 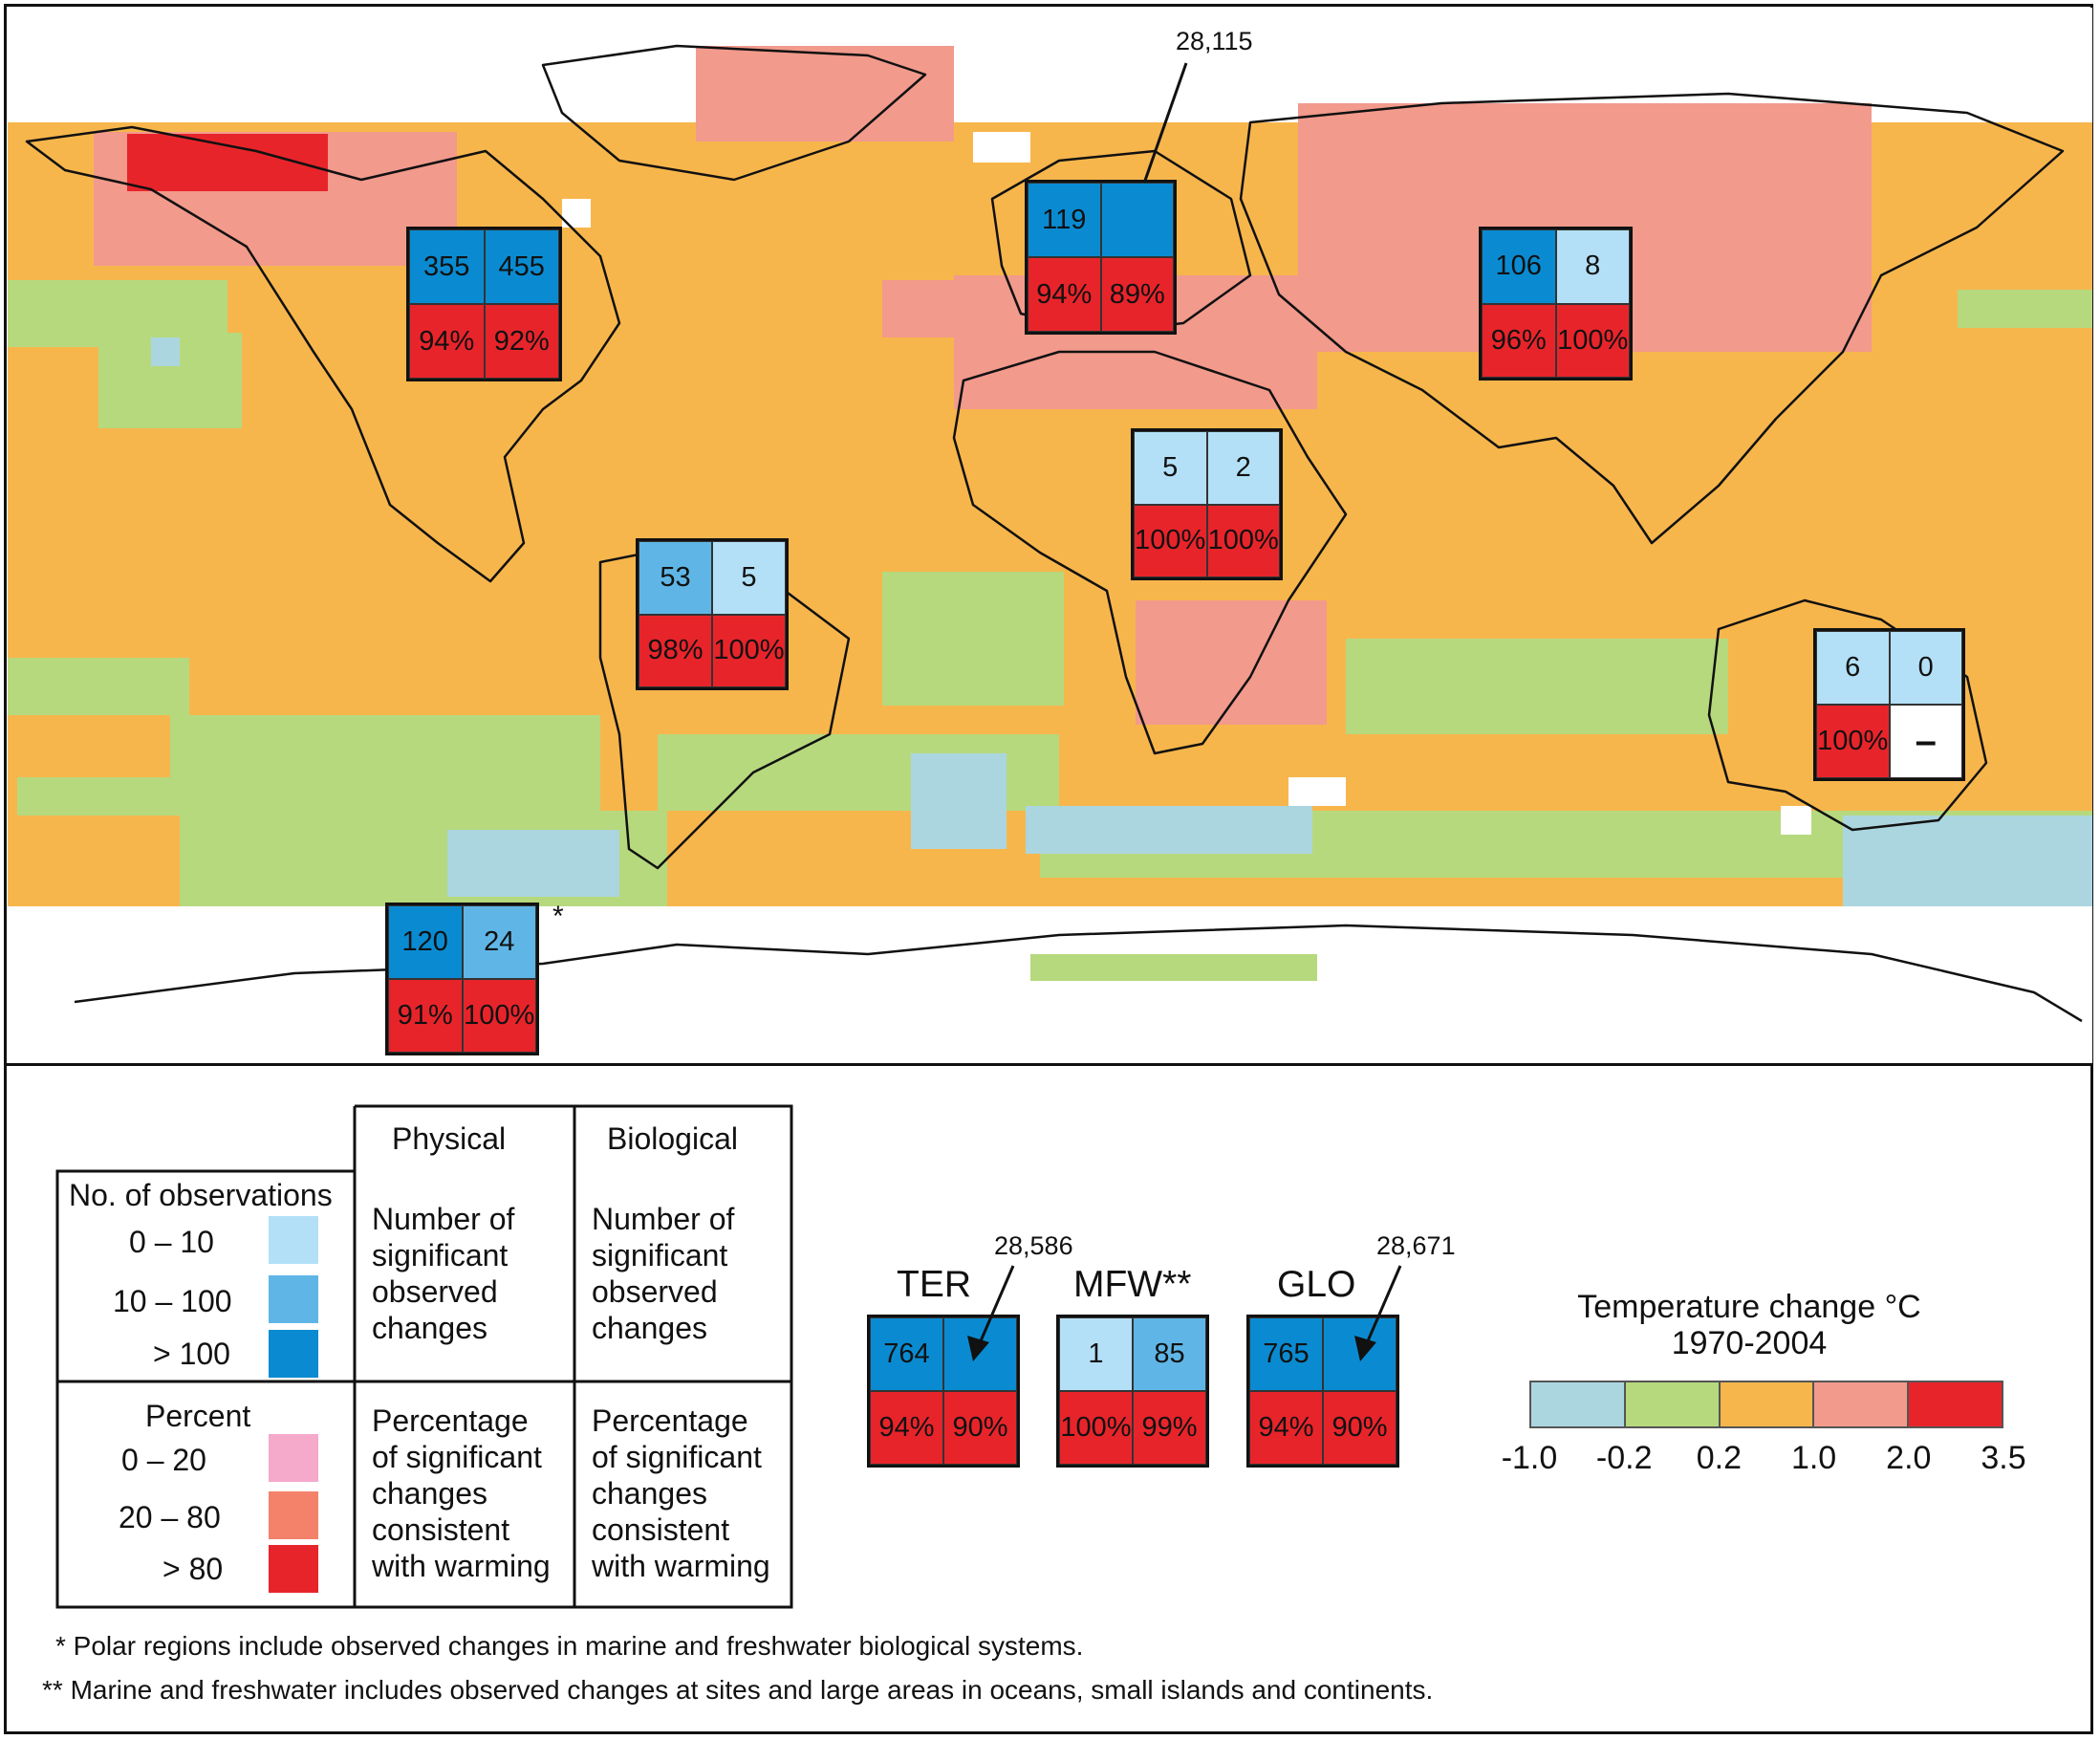 What do you see at coordinates (1519, 266) in the screenshot?
I see `physical-count-cell: 106` at bounding box center [1519, 266].